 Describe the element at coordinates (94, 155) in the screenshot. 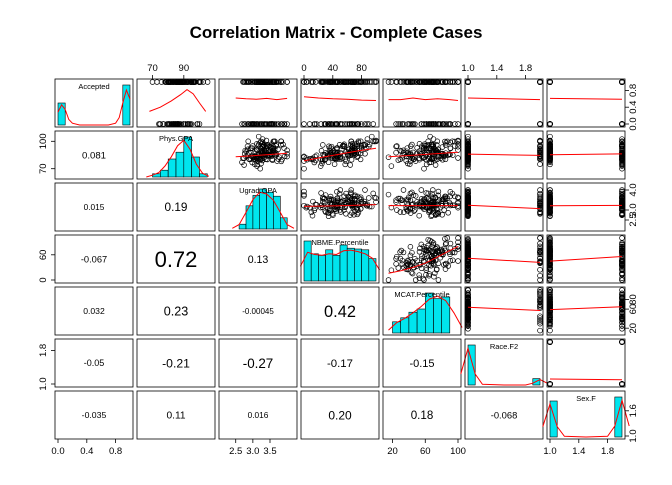

I see `correlation-label: 0.081` at that location.